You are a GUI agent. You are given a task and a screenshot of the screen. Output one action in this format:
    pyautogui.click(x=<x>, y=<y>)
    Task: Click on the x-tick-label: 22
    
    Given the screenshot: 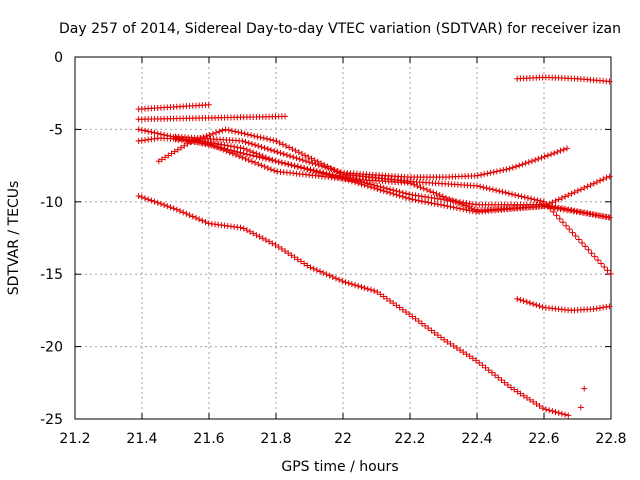 What is the action you would take?
    pyautogui.click(x=343, y=439)
    